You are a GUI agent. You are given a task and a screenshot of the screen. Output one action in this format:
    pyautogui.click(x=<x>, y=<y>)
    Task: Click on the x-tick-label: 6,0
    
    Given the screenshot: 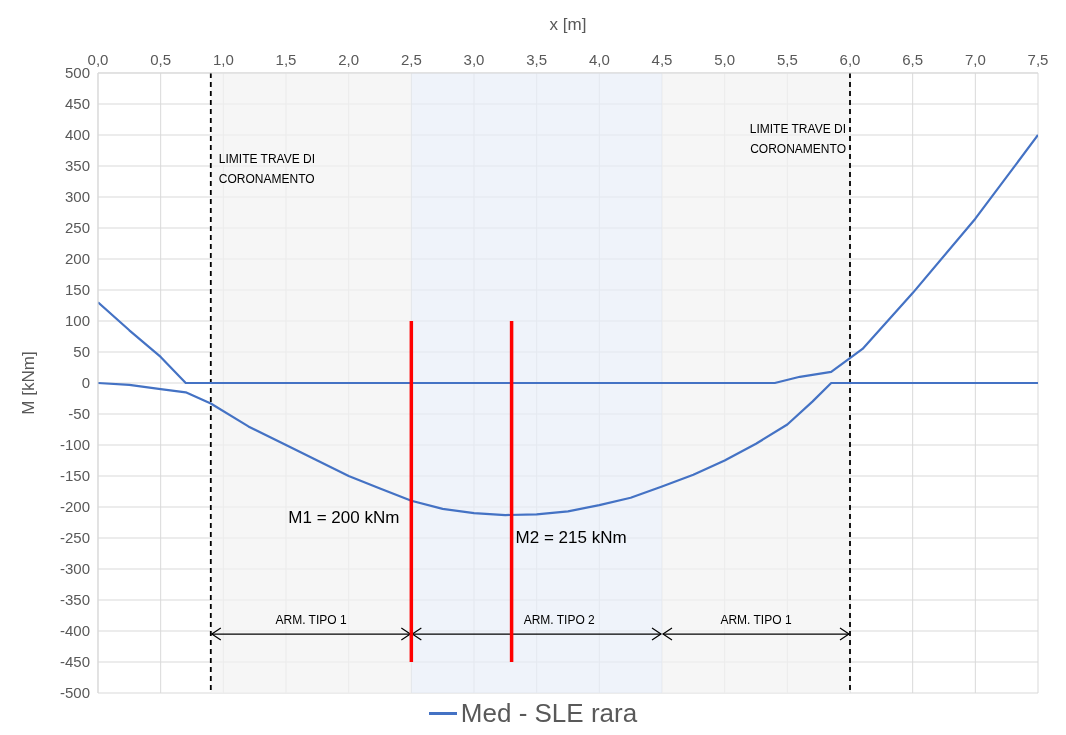 What is the action you would take?
    pyautogui.click(x=850, y=59)
    